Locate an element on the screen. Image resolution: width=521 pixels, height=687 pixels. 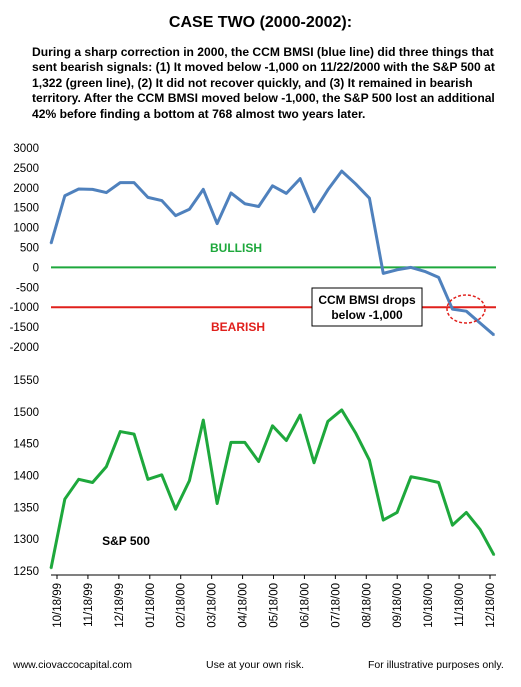
footer-website: www.ciovaccocapital.com is located at coordinates (73, 665).